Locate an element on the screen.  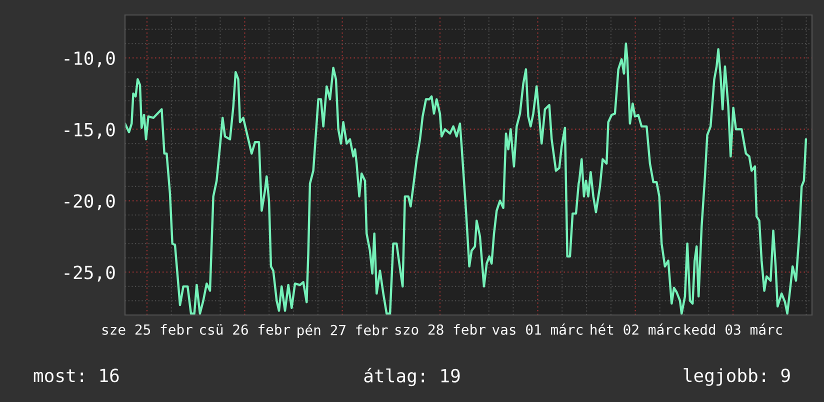
x-tick-label: sze 25 febr is located at coordinates (147, 329).